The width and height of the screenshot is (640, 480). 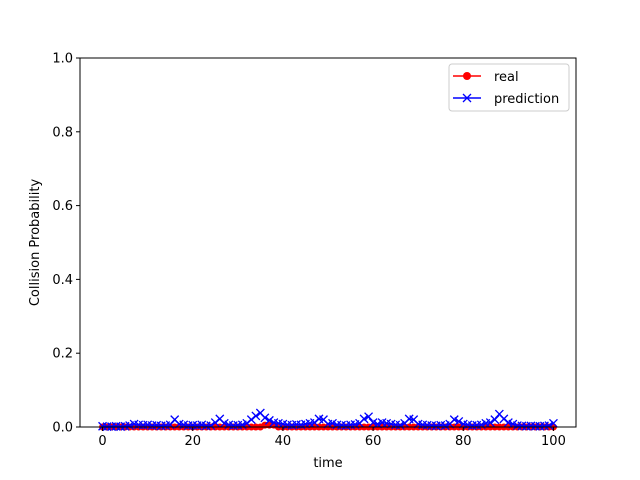 What do you see at coordinates (62, 132) in the screenshot?
I see `y-tick-label: 0.8` at bounding box center [62, 132].